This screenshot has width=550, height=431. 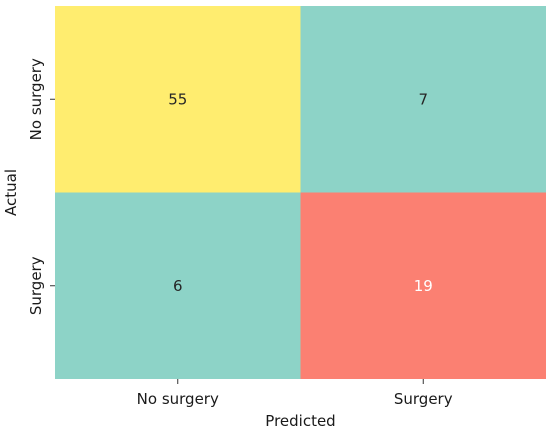 I want to click on y-axis-label: Actual, so click(x=11, y=192).